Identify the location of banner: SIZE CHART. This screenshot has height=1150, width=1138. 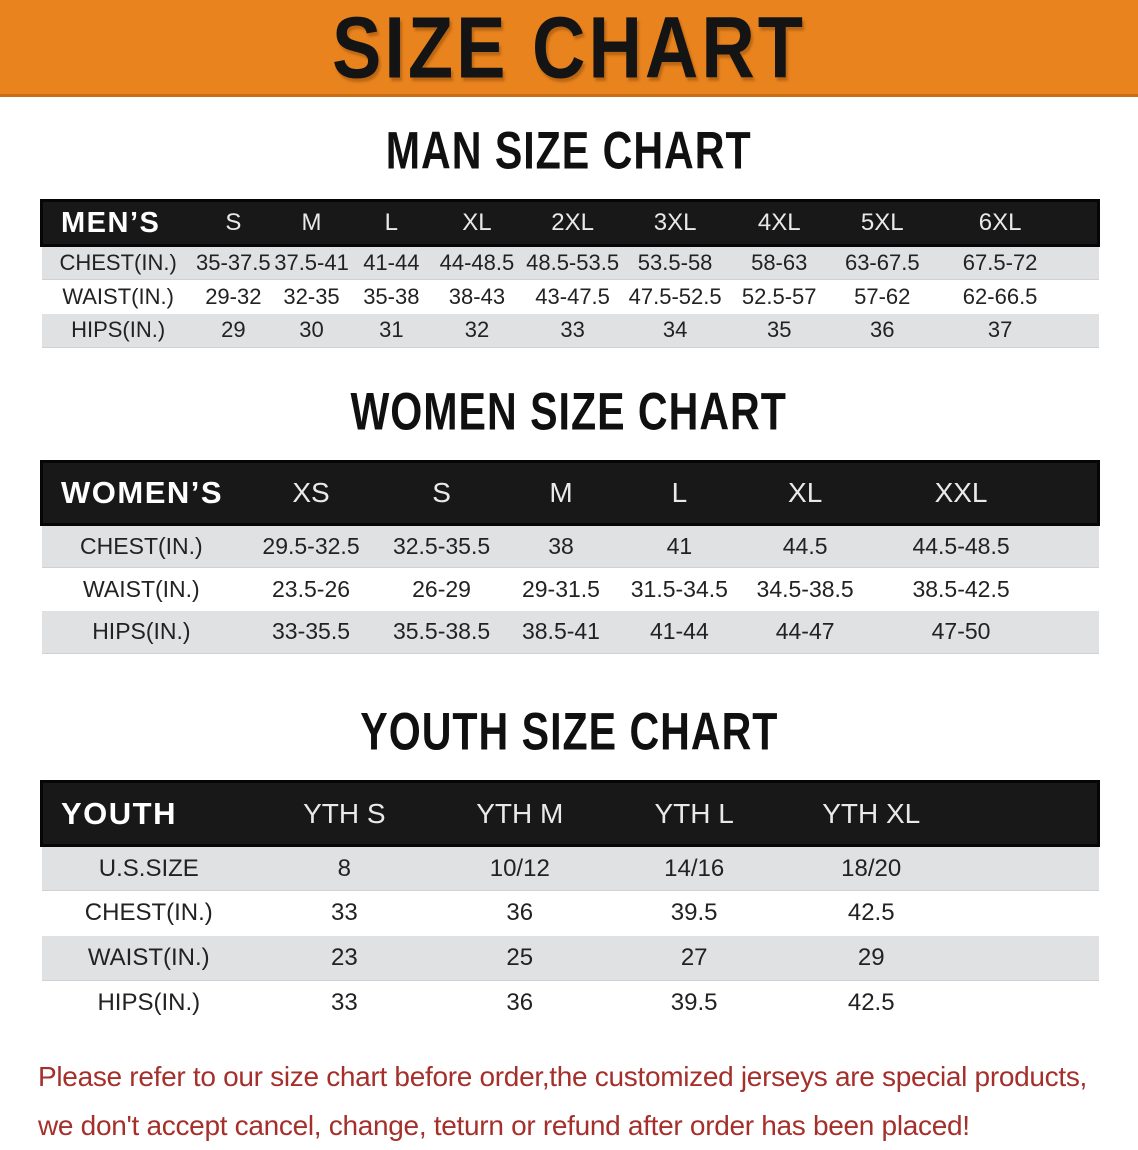
(569, 48).